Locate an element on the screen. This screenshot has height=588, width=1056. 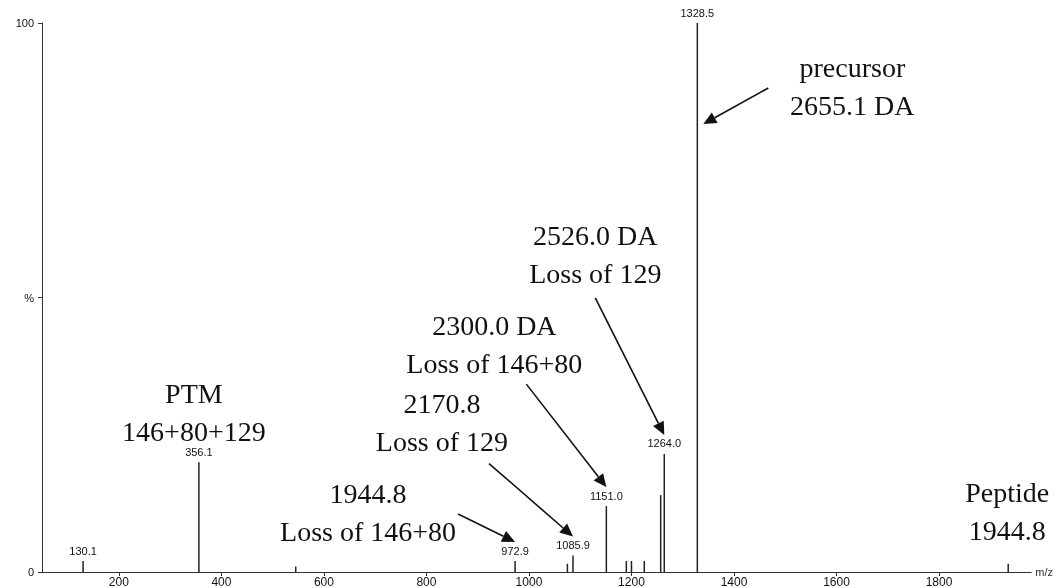
annotation: 356.1 is located at coordinates (199, 451).